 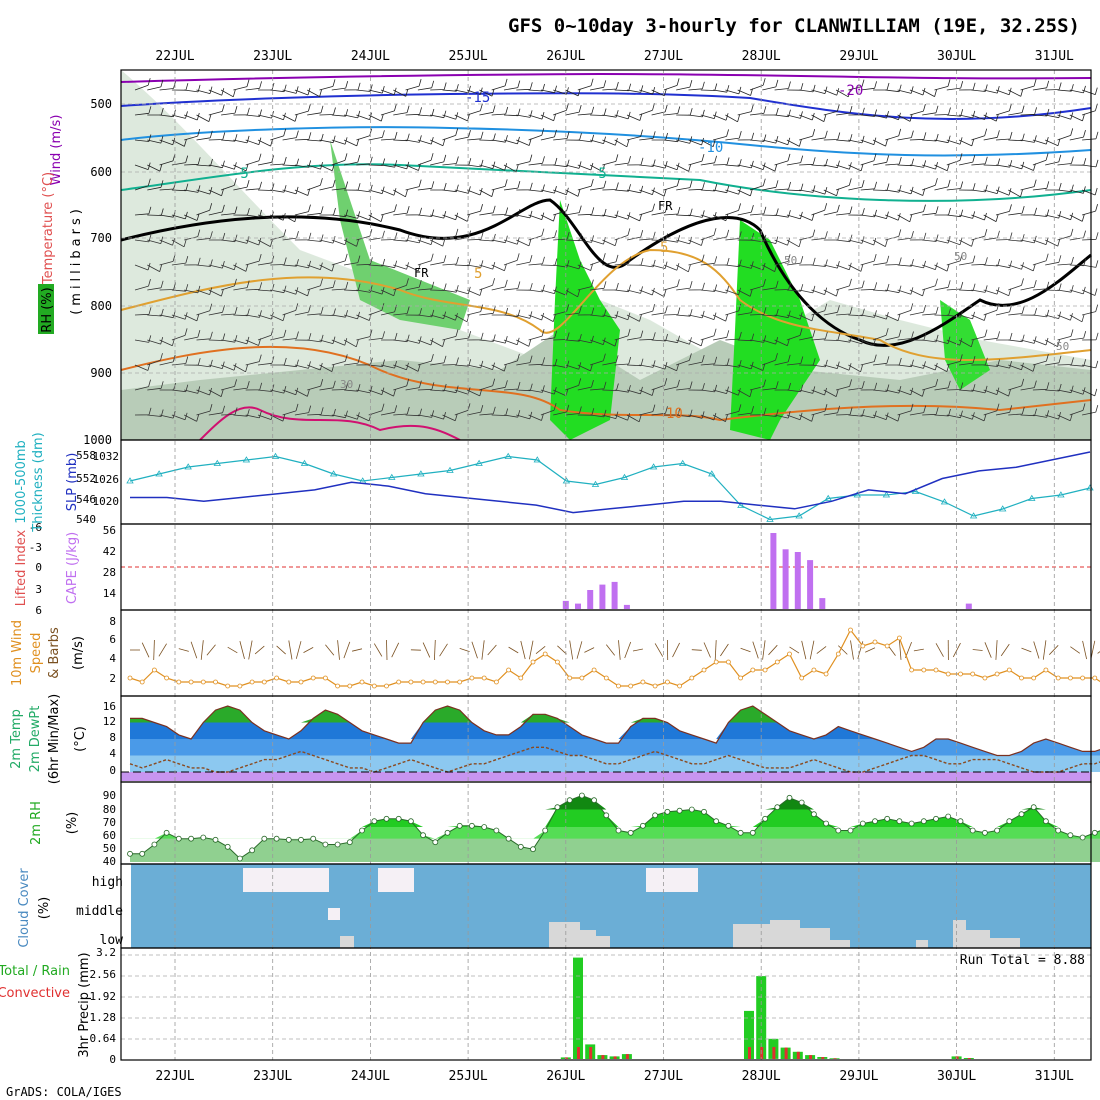 What do you see at coordinates (109, 795) in the screenshot?
I see `rh-tick-90: 90` at bounding box center [109, 795].